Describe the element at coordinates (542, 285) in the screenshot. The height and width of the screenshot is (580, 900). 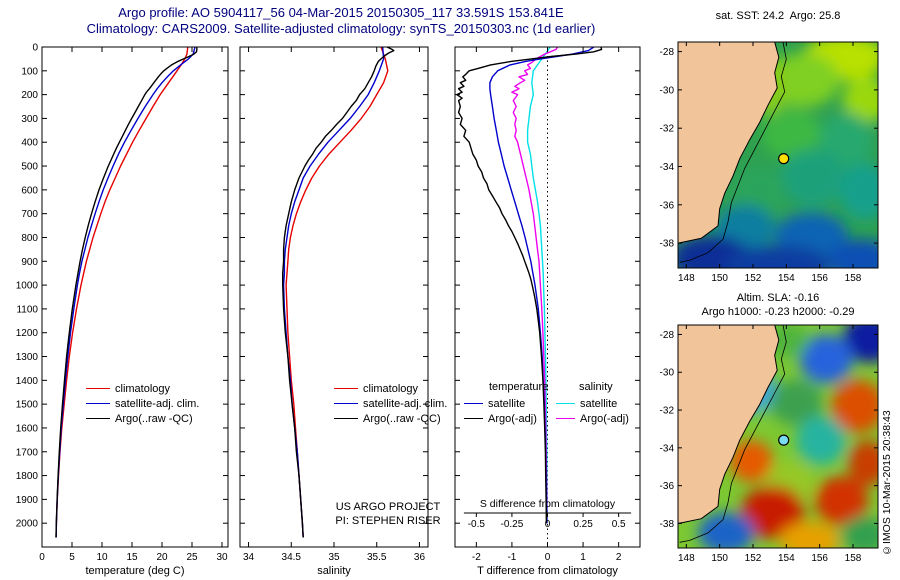
I see `series-temperature-satellite` at that location.